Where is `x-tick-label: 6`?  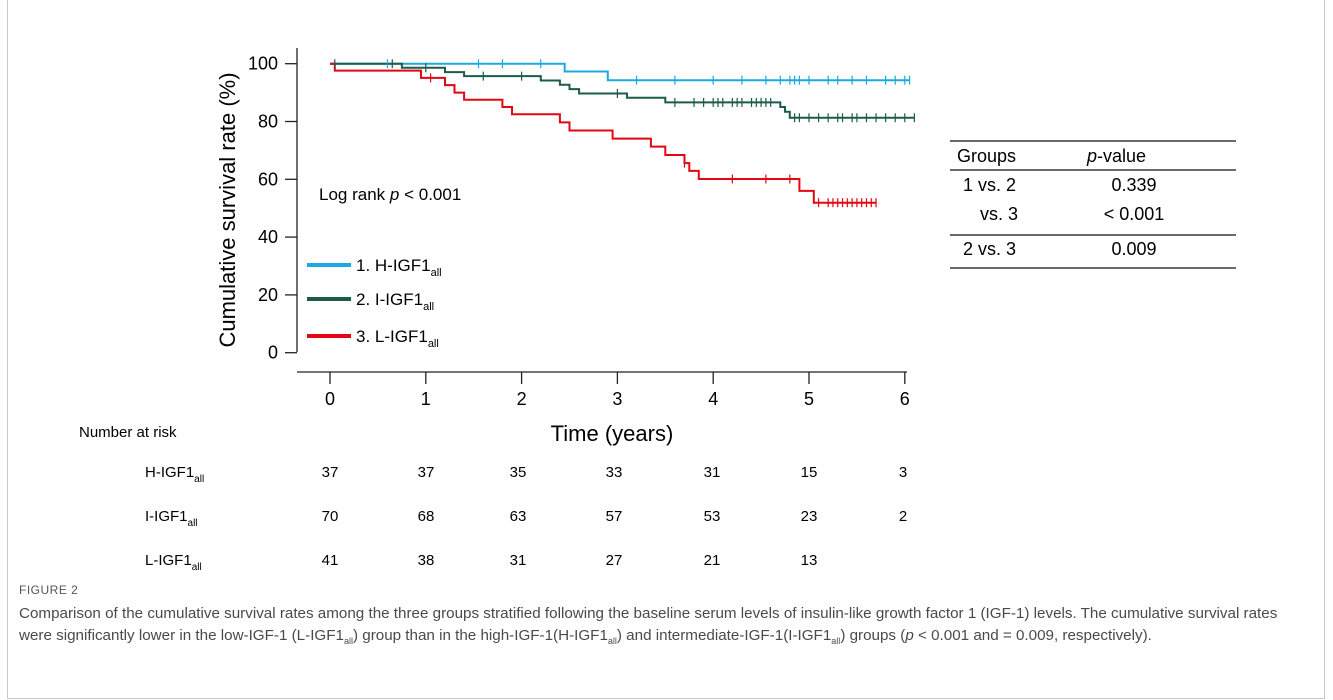
x-tick-label: 6 is located at coordinates (905, 399).